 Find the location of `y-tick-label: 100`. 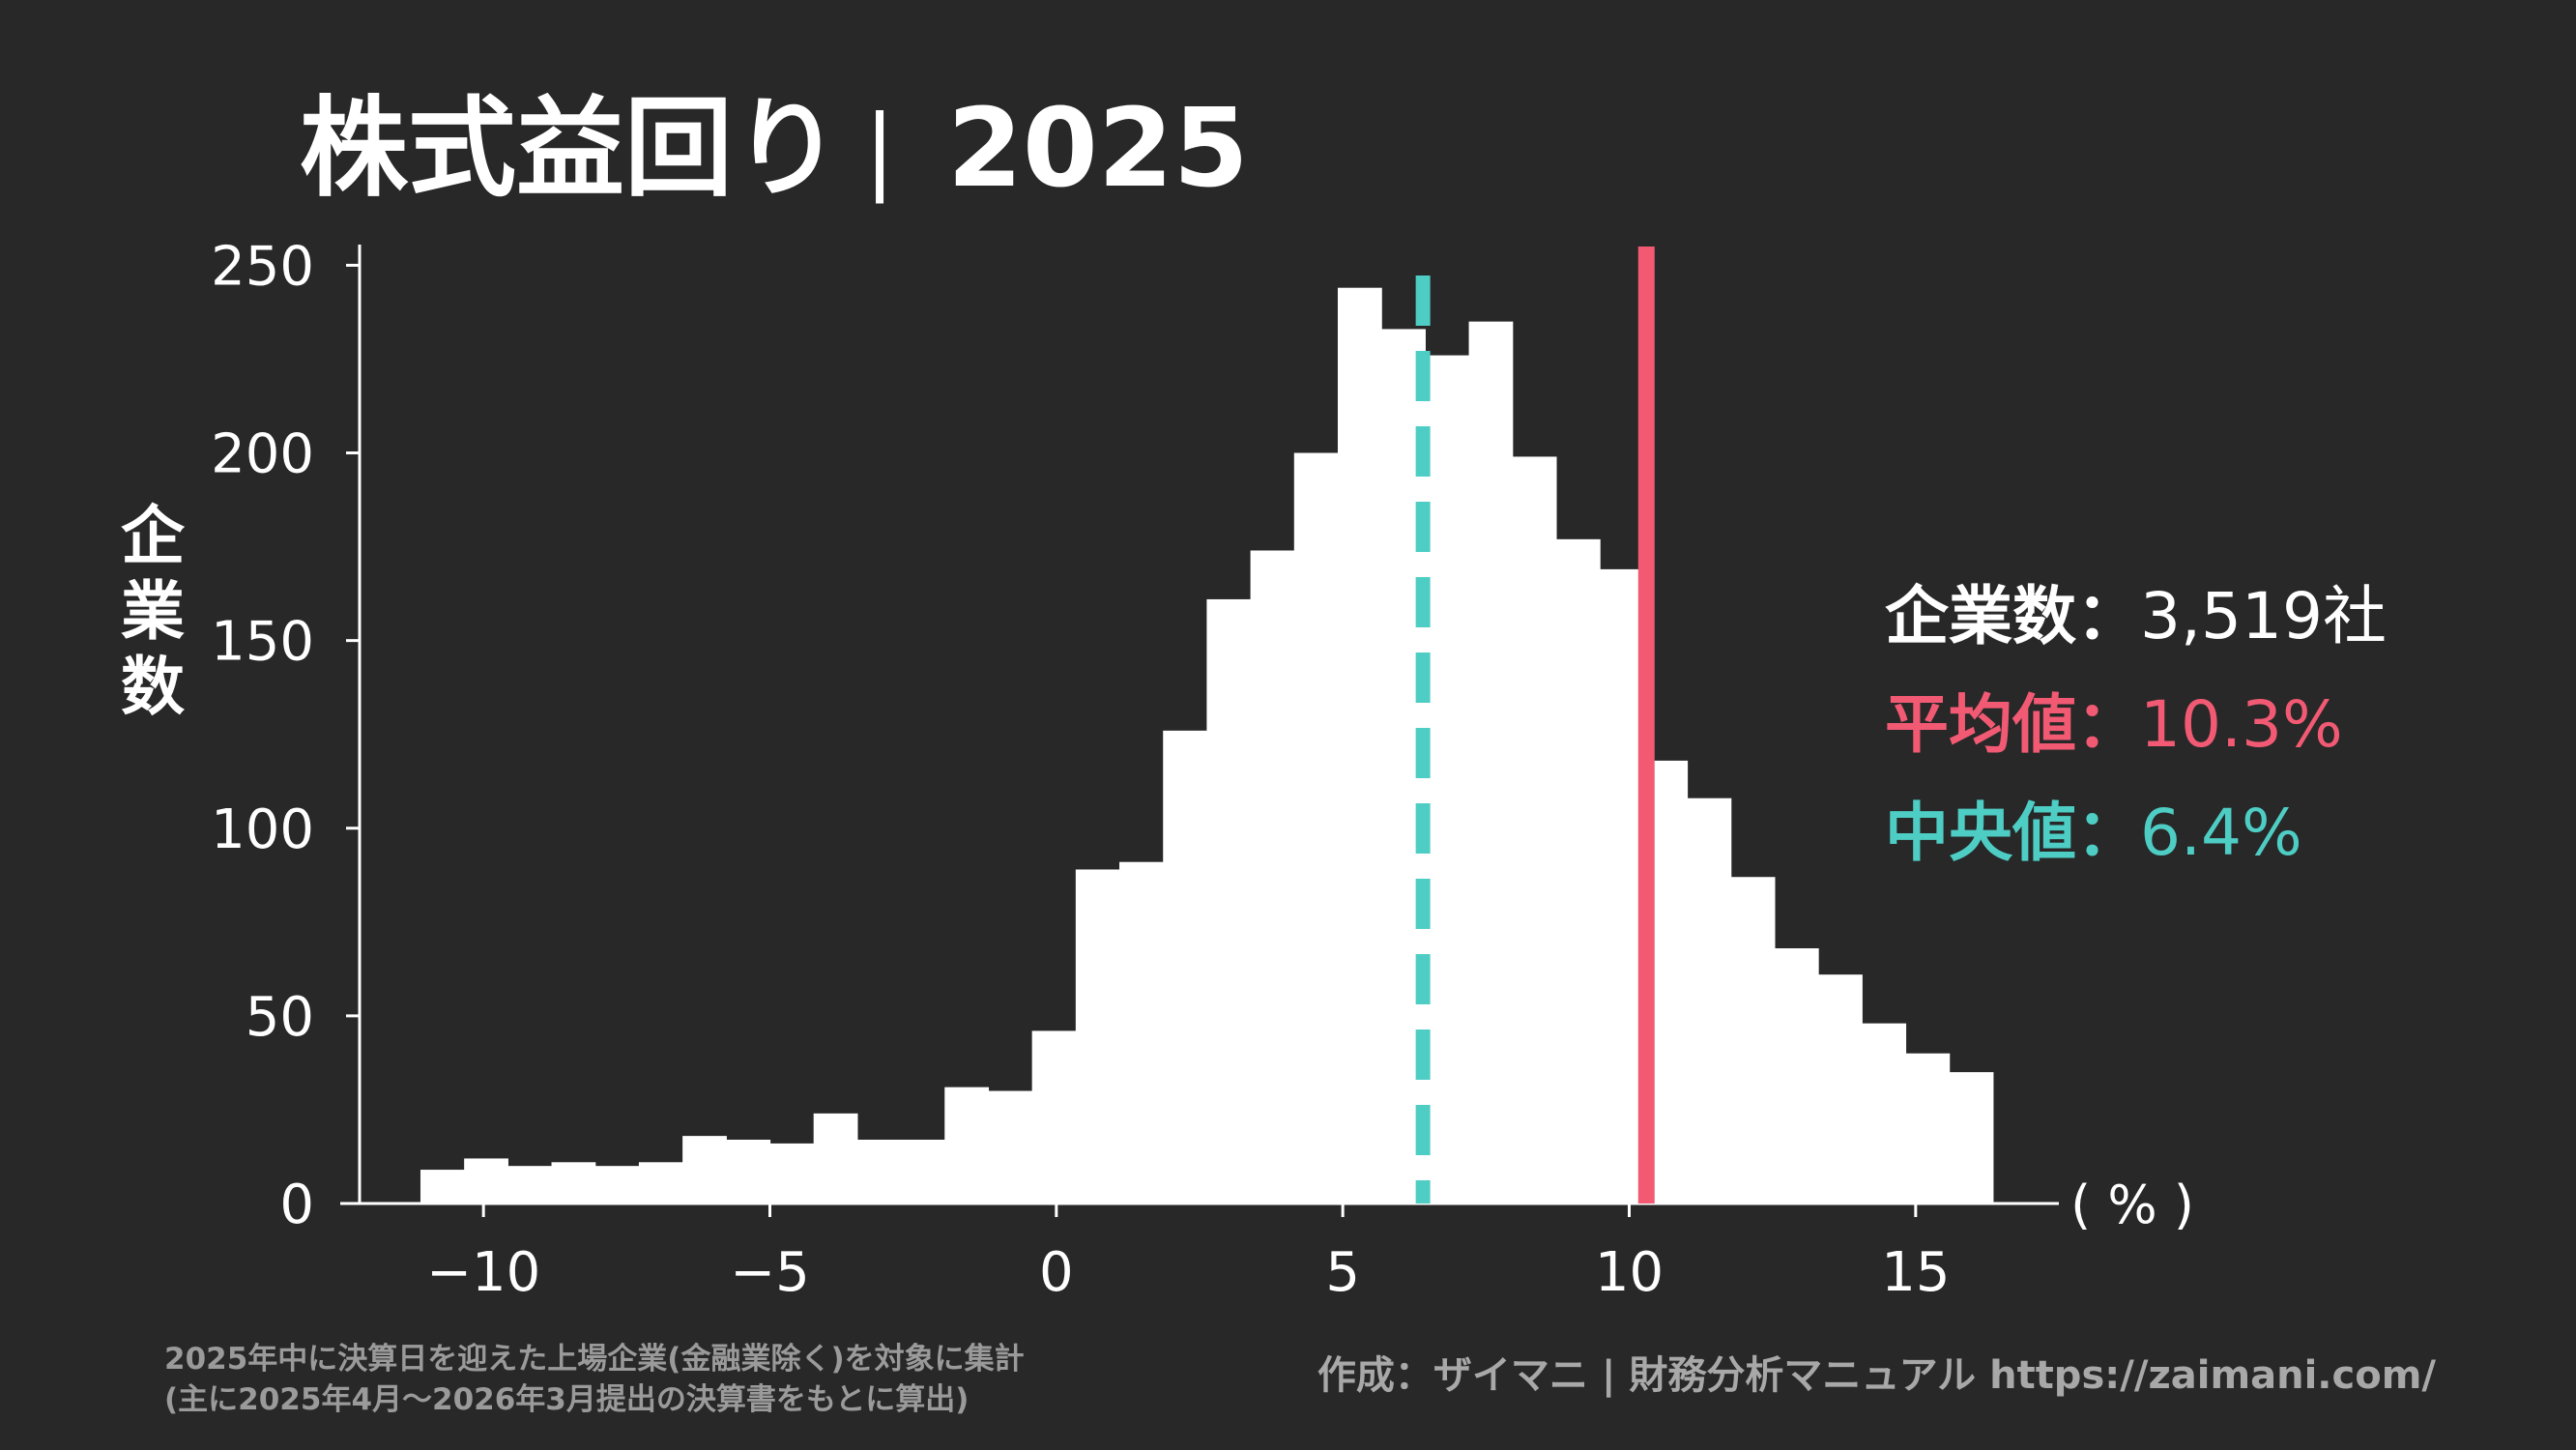

y-tick-label: 100 is located at coordinates (262, 829).